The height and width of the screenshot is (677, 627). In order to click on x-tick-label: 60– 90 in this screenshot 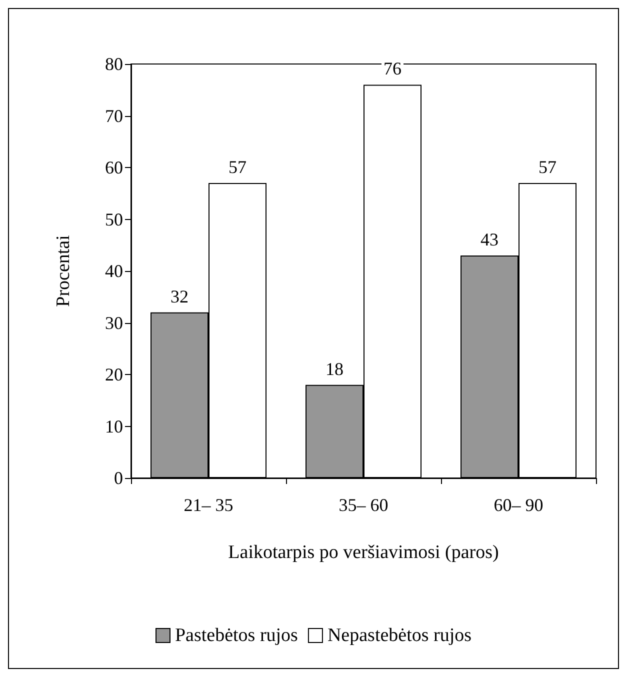, I will do `click(519, 505)`.